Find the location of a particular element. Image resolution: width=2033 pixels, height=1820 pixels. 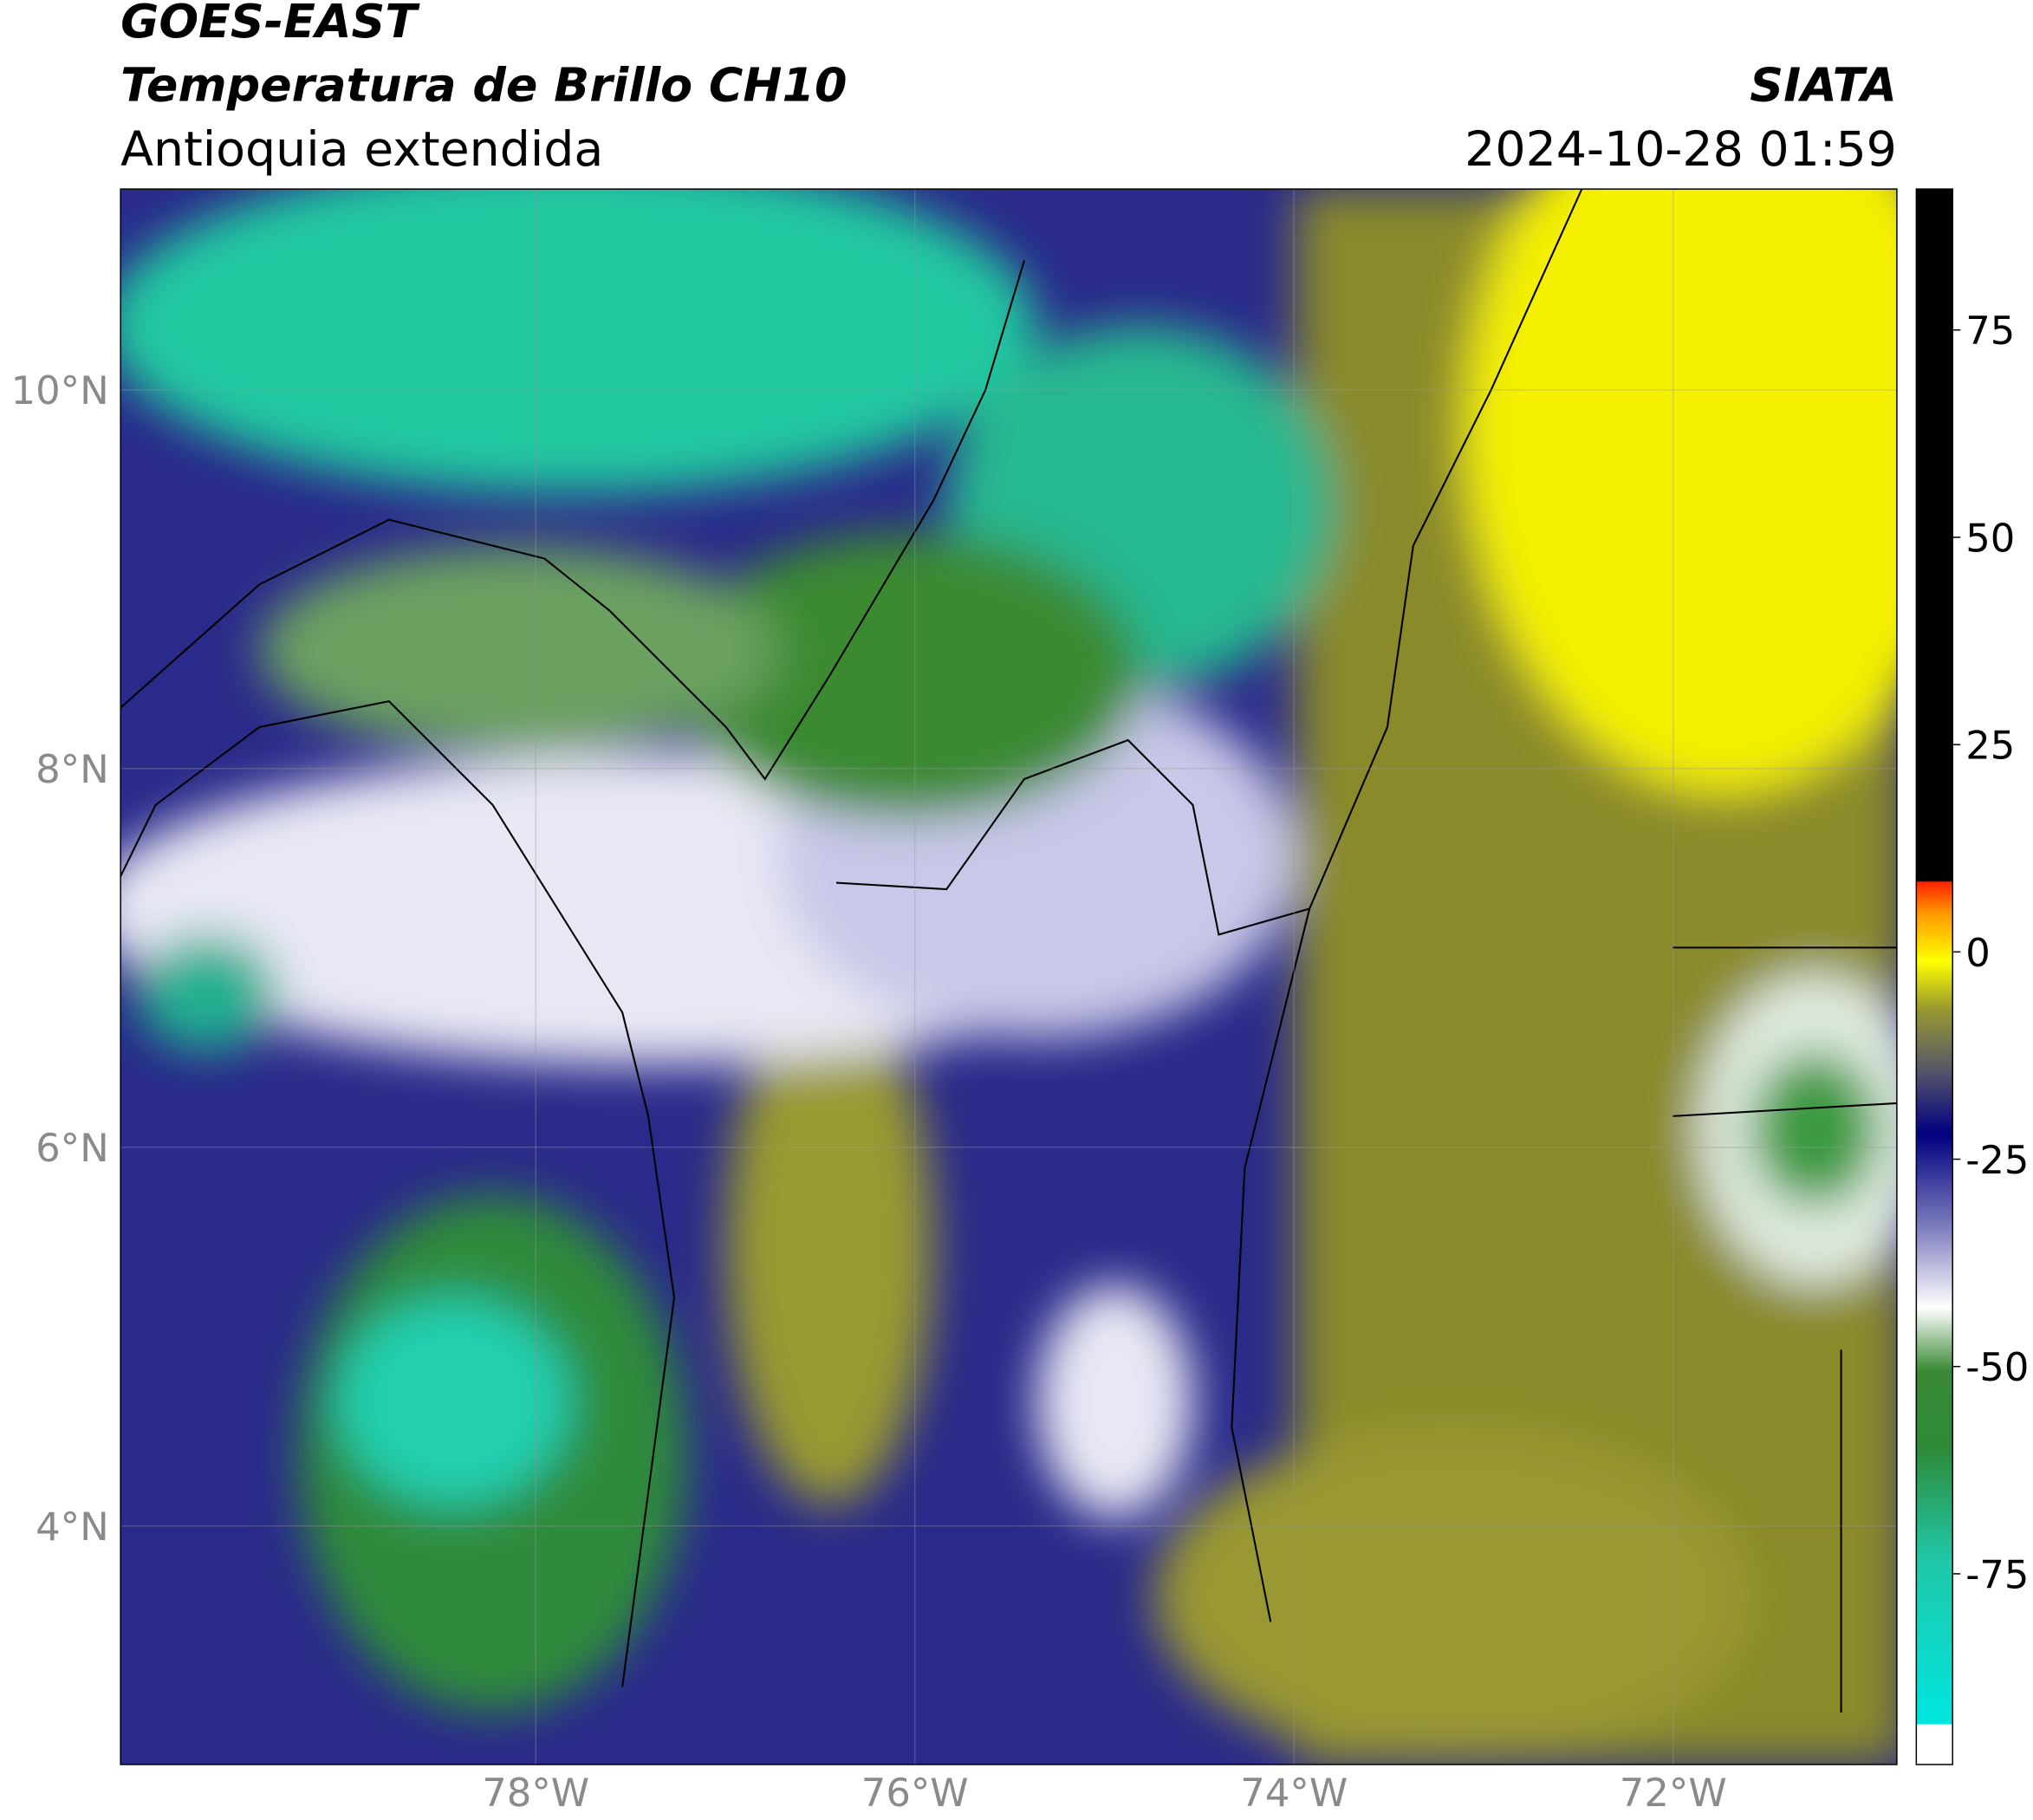

colorbar-tick-label: -50 is located at coordinates (1997, 1367).